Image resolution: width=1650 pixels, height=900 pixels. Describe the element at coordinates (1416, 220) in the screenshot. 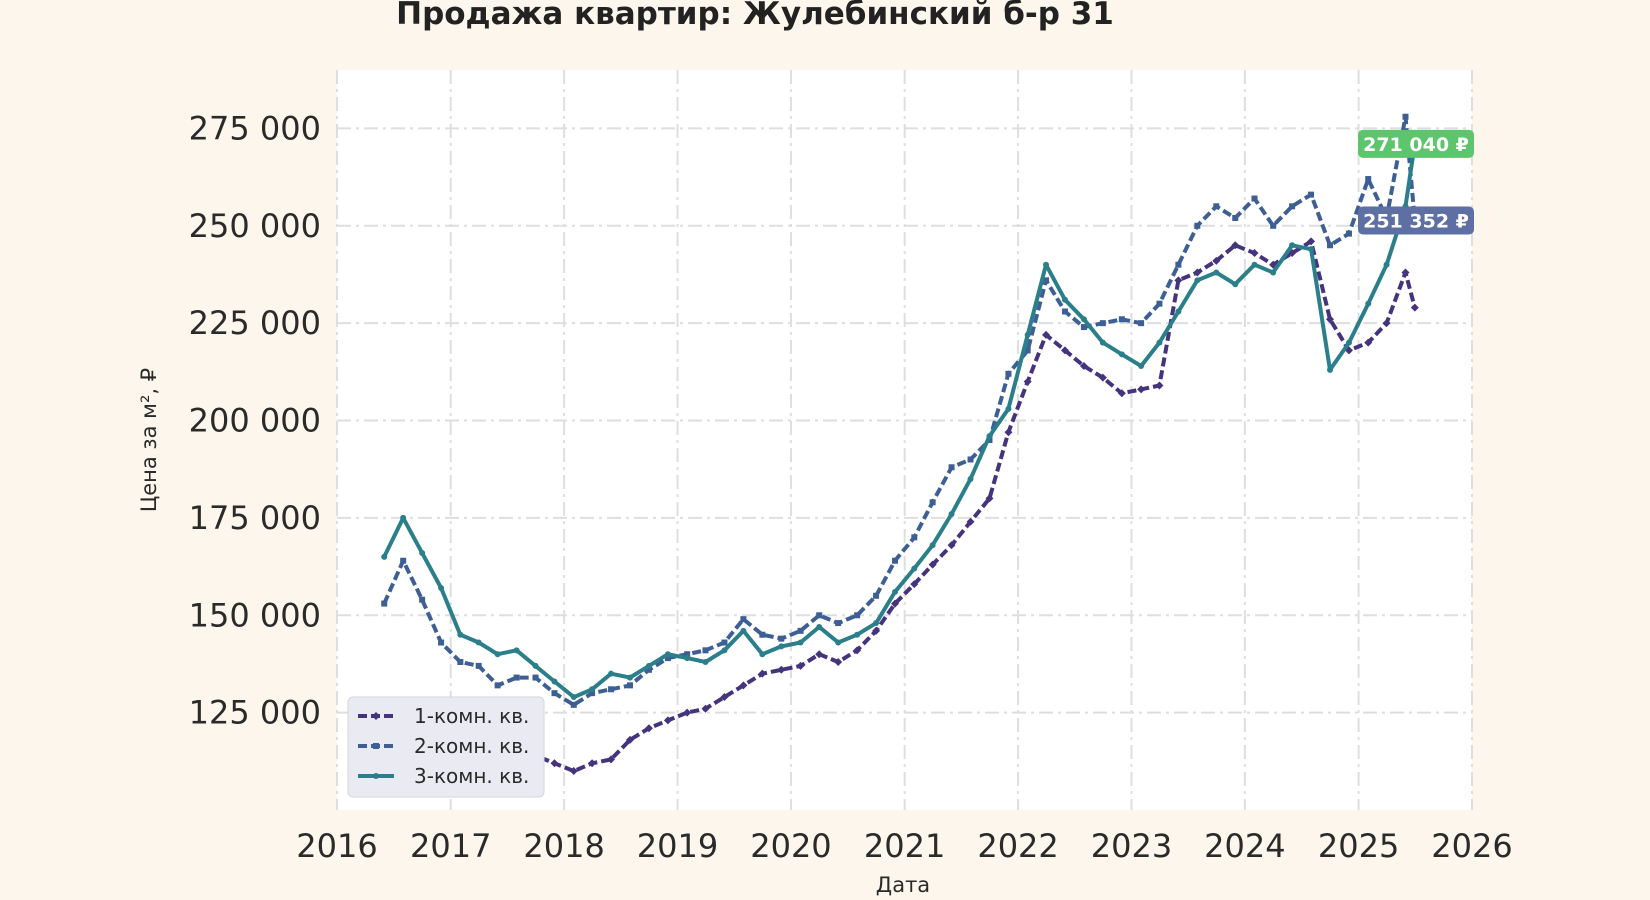

I see `value-badge` at that location.